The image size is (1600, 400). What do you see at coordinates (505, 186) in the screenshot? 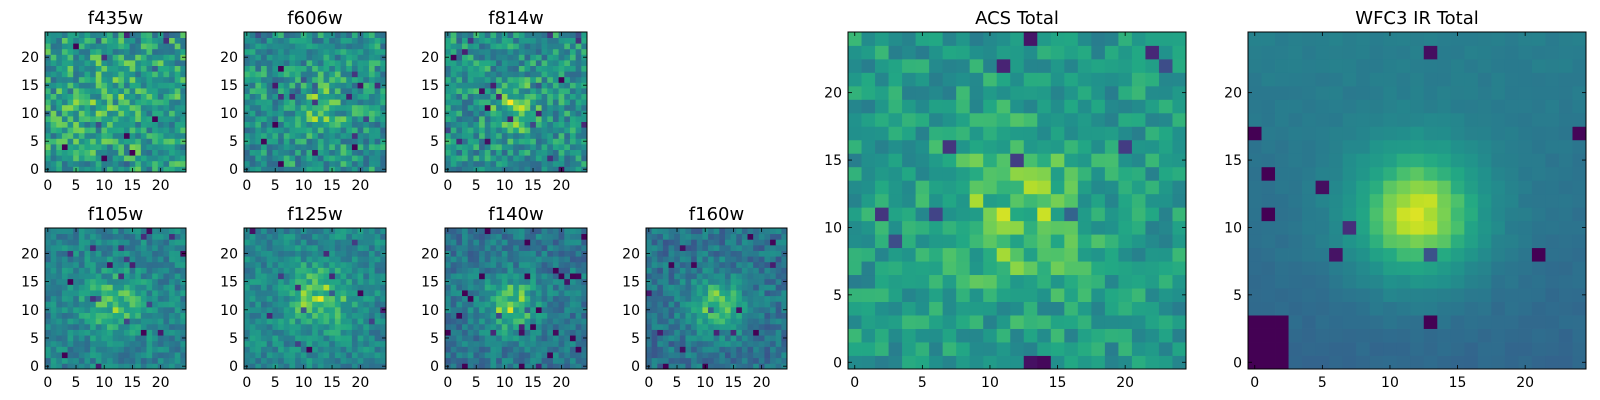
I see `x-tick-label: 10` at bounding box center [505, 186].